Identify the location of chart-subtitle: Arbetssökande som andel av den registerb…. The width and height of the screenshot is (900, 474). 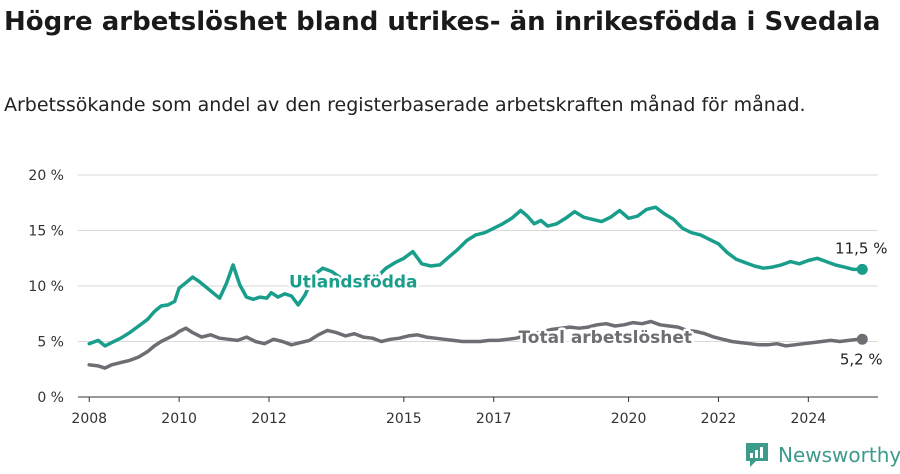
(405, 105).